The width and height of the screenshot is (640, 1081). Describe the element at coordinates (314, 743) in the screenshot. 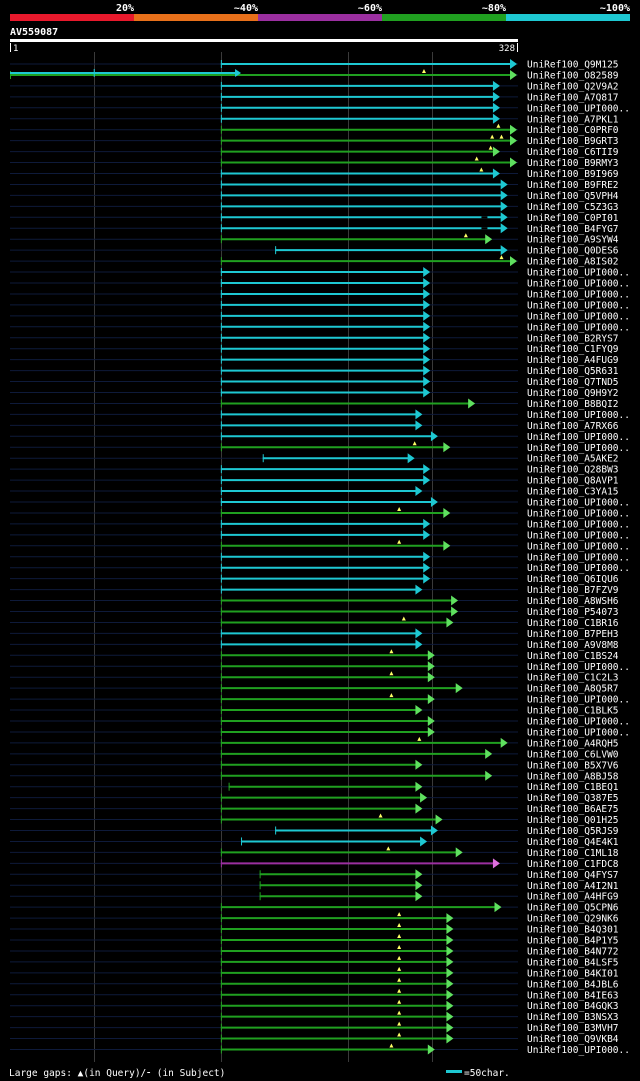

I see `hit-row: UniRef100_A4RQH5` at that location.